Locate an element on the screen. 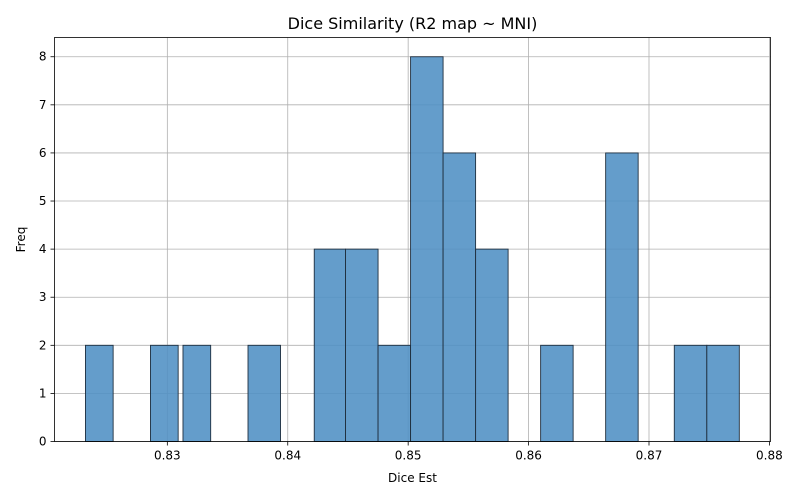  x-tick-label: 0.88 is located at coordinates (769, 456).